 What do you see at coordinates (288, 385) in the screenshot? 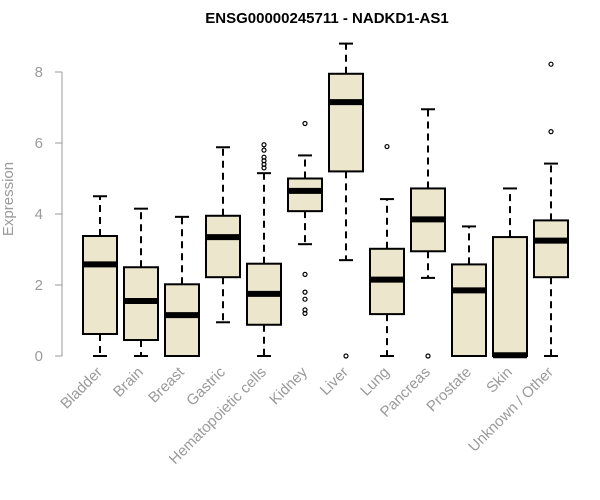
I see `x-tick-label: Kidney` at bounding box center [288, 385].